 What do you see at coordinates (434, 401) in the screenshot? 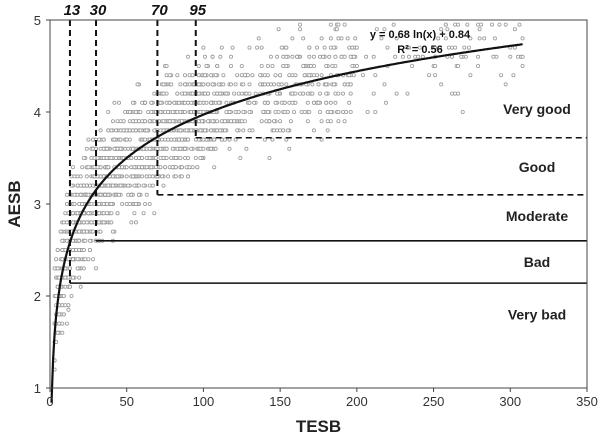
I see `x-tick-label: 250` at bounding box center [434, 401].